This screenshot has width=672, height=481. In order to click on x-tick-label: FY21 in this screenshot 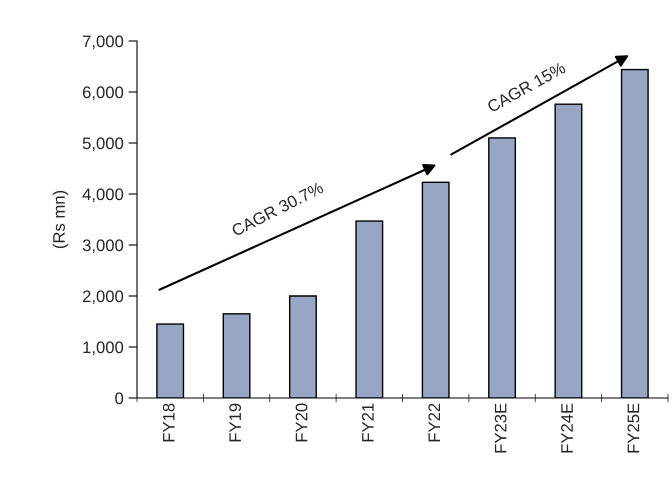, I will do `click(368, 423)`.